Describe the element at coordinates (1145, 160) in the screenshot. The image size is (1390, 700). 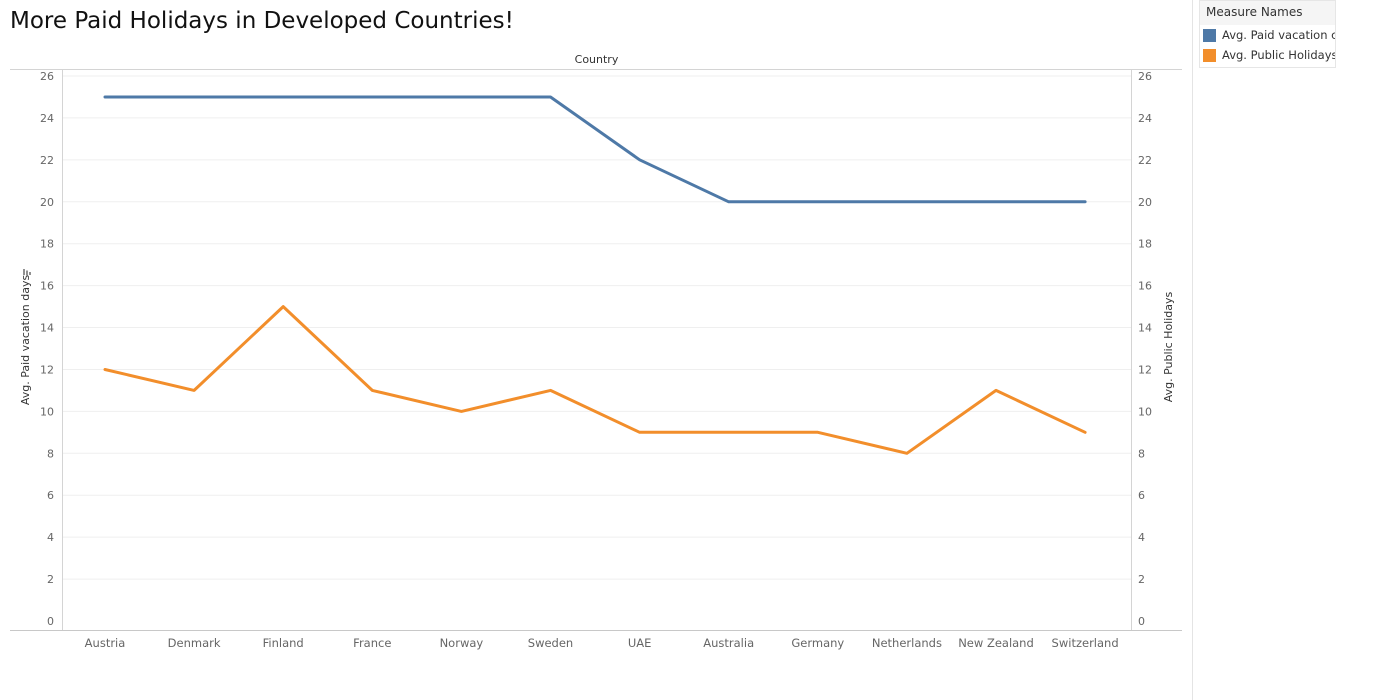
I see `y-tick-label-right: 22` at that location.